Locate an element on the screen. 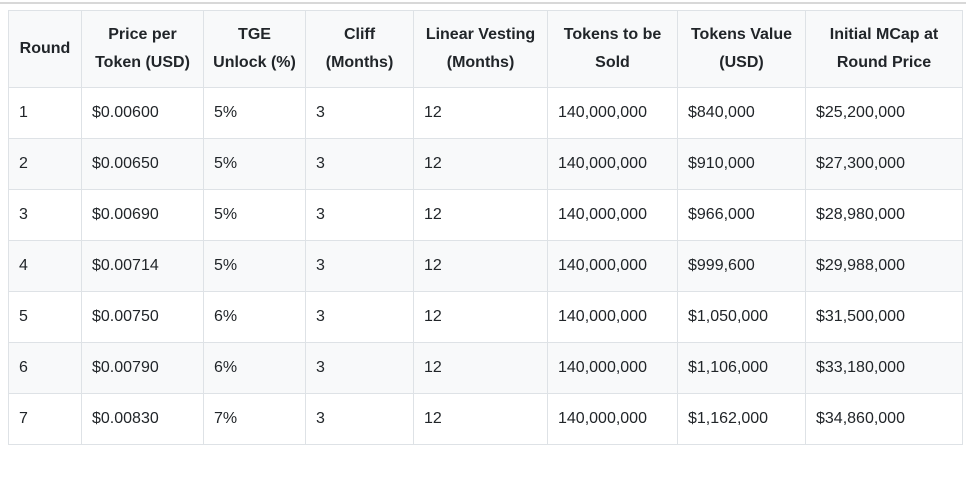 This screenshot has width=966, height=481. table-cell: $966,000 is located at coordinates (741, 215).